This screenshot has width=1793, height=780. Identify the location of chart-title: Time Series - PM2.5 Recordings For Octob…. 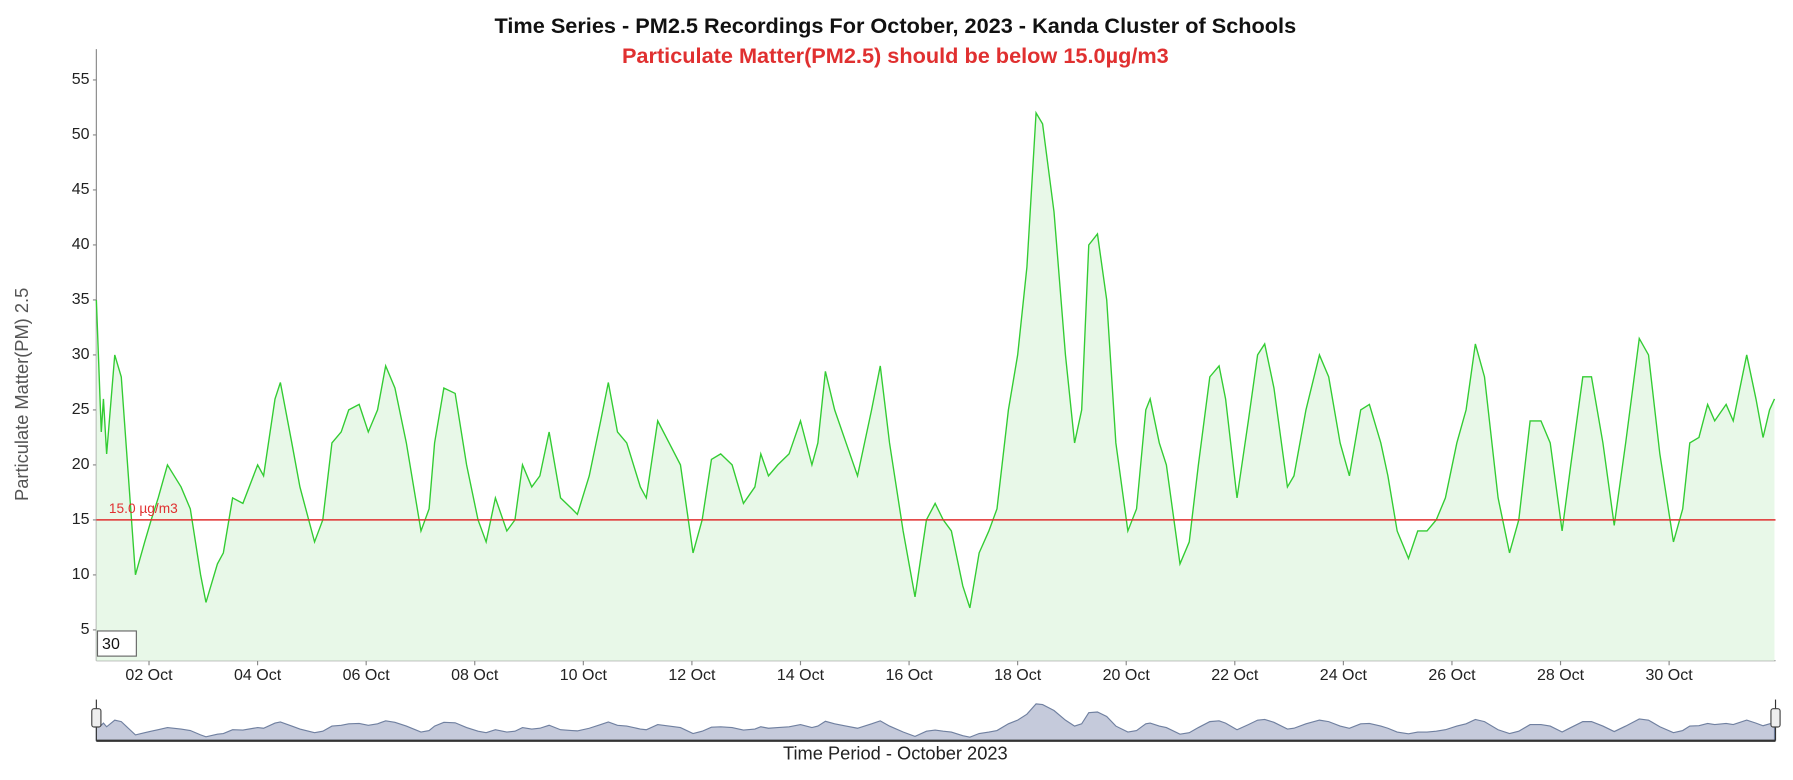
(896, 25).